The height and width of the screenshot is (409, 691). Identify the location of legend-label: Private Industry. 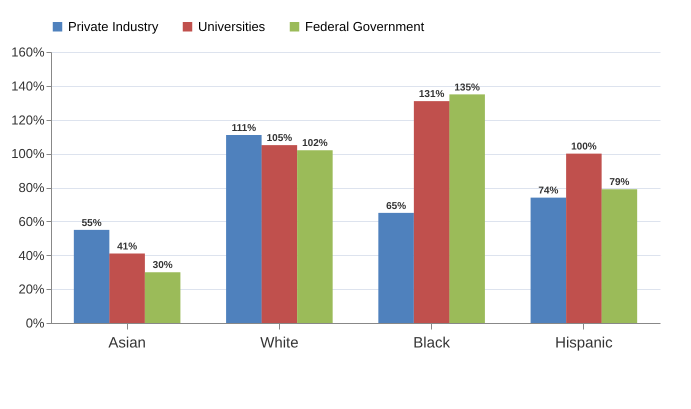
(113, 26).